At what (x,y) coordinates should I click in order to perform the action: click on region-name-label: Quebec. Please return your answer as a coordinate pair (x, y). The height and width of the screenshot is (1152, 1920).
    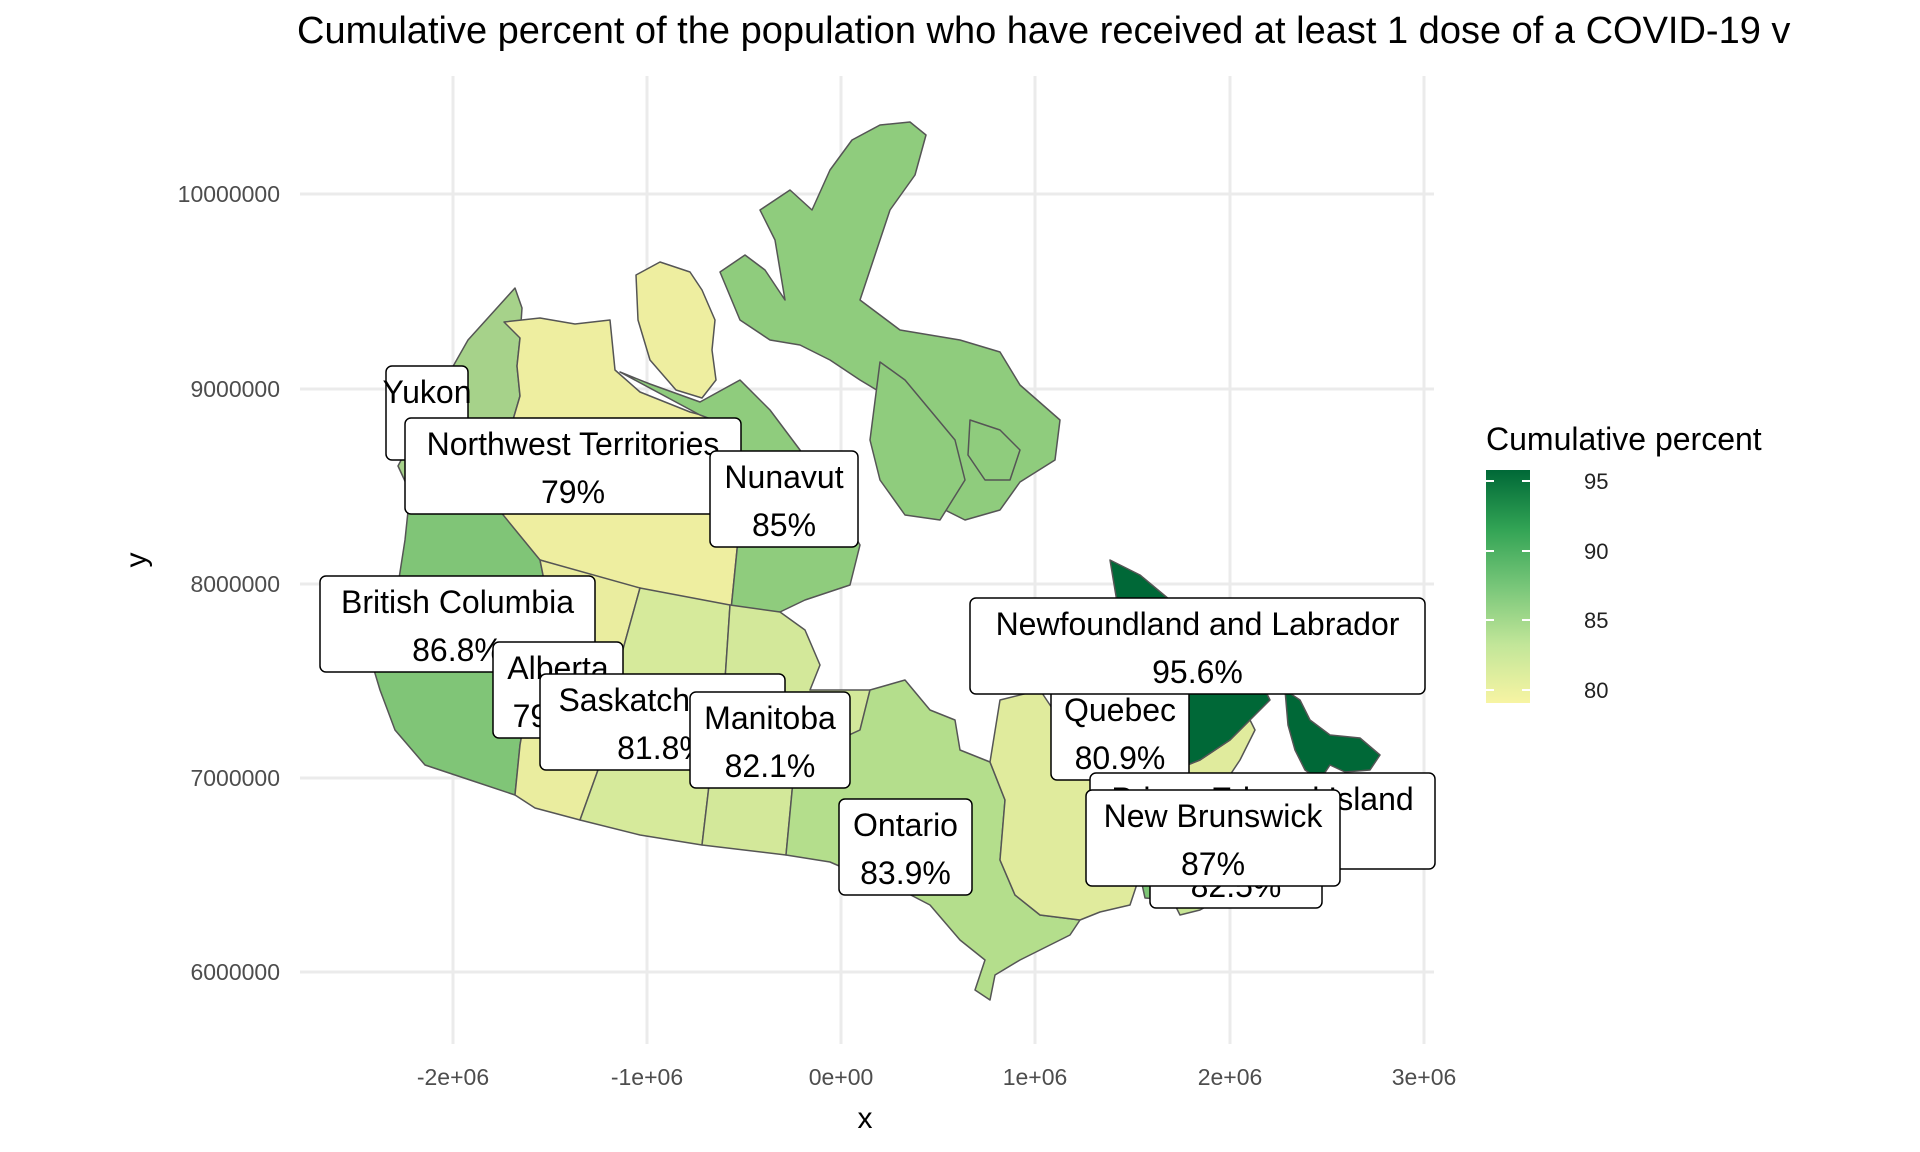
    Looking at the image, I should click on (1120, 710).